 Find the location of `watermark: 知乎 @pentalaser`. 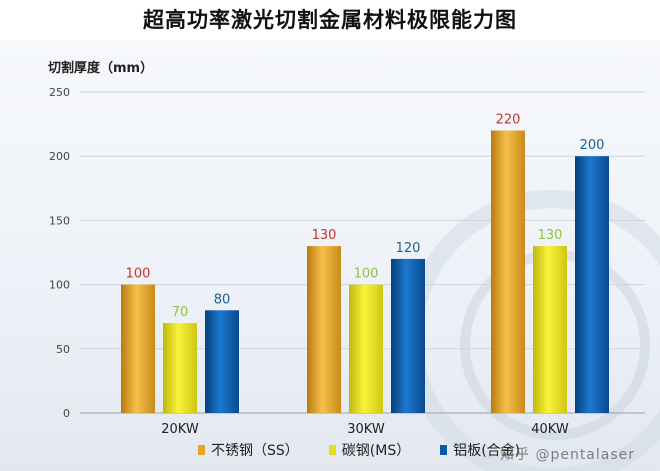

watermark: 知乎 @pentalaser is located at coordinates (568, 455).